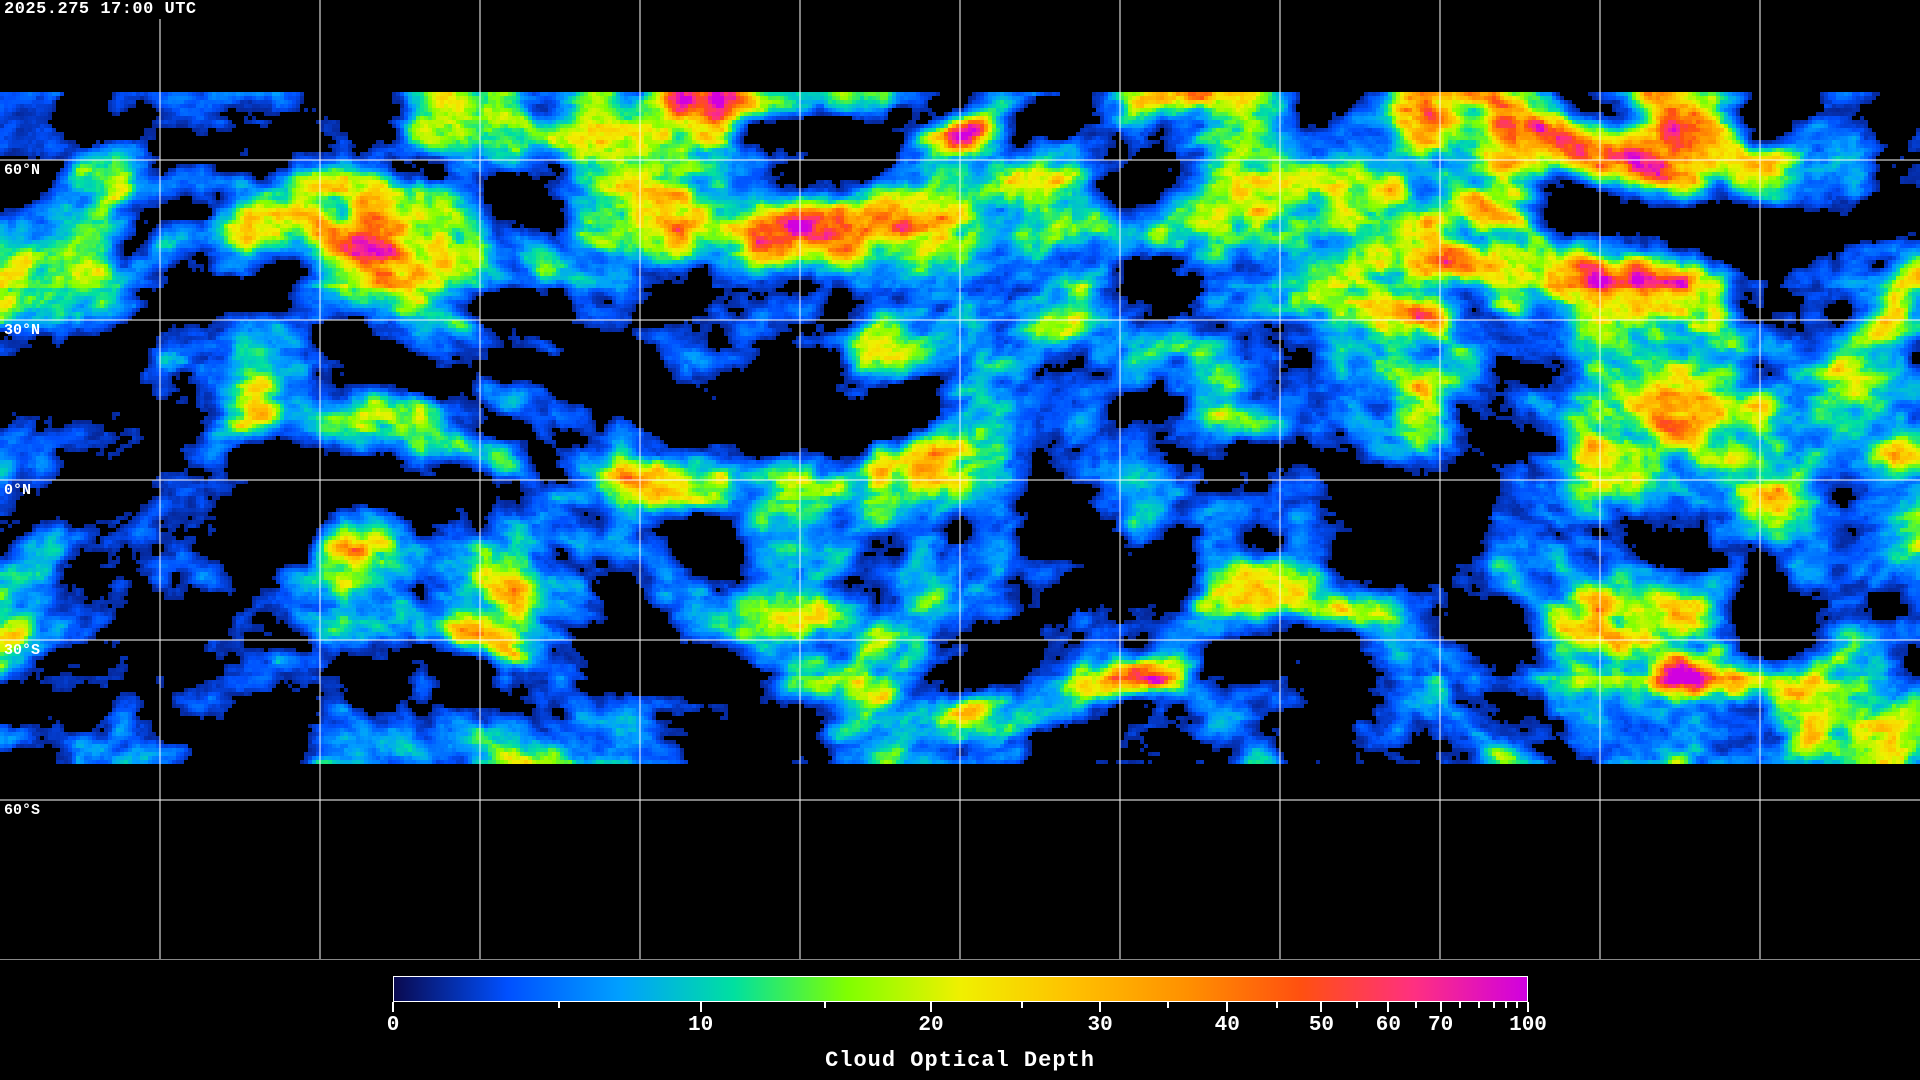 Image resolution: width=1920 pixels, height=1080 pixels. Describe the element at coordinates (967, 1032) in the screenshot. I see `colorbar-ticks: 0 10 20 30 40 50 60 70 100` at that location.